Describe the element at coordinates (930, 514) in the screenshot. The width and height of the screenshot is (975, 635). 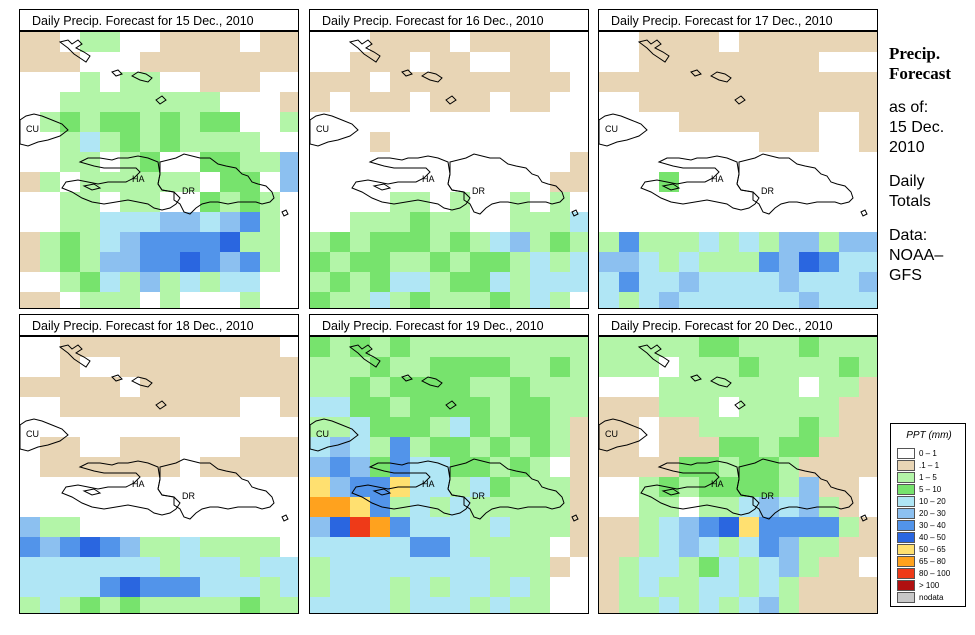
I see `legend-item: 20 – 30` at that location.